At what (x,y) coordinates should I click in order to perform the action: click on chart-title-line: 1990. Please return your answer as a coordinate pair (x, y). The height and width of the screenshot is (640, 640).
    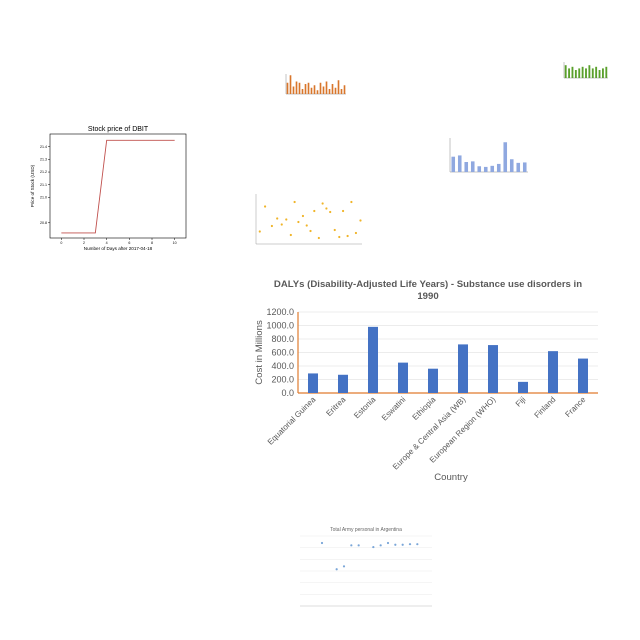
    Looking at the image, I should click on (427, 296).